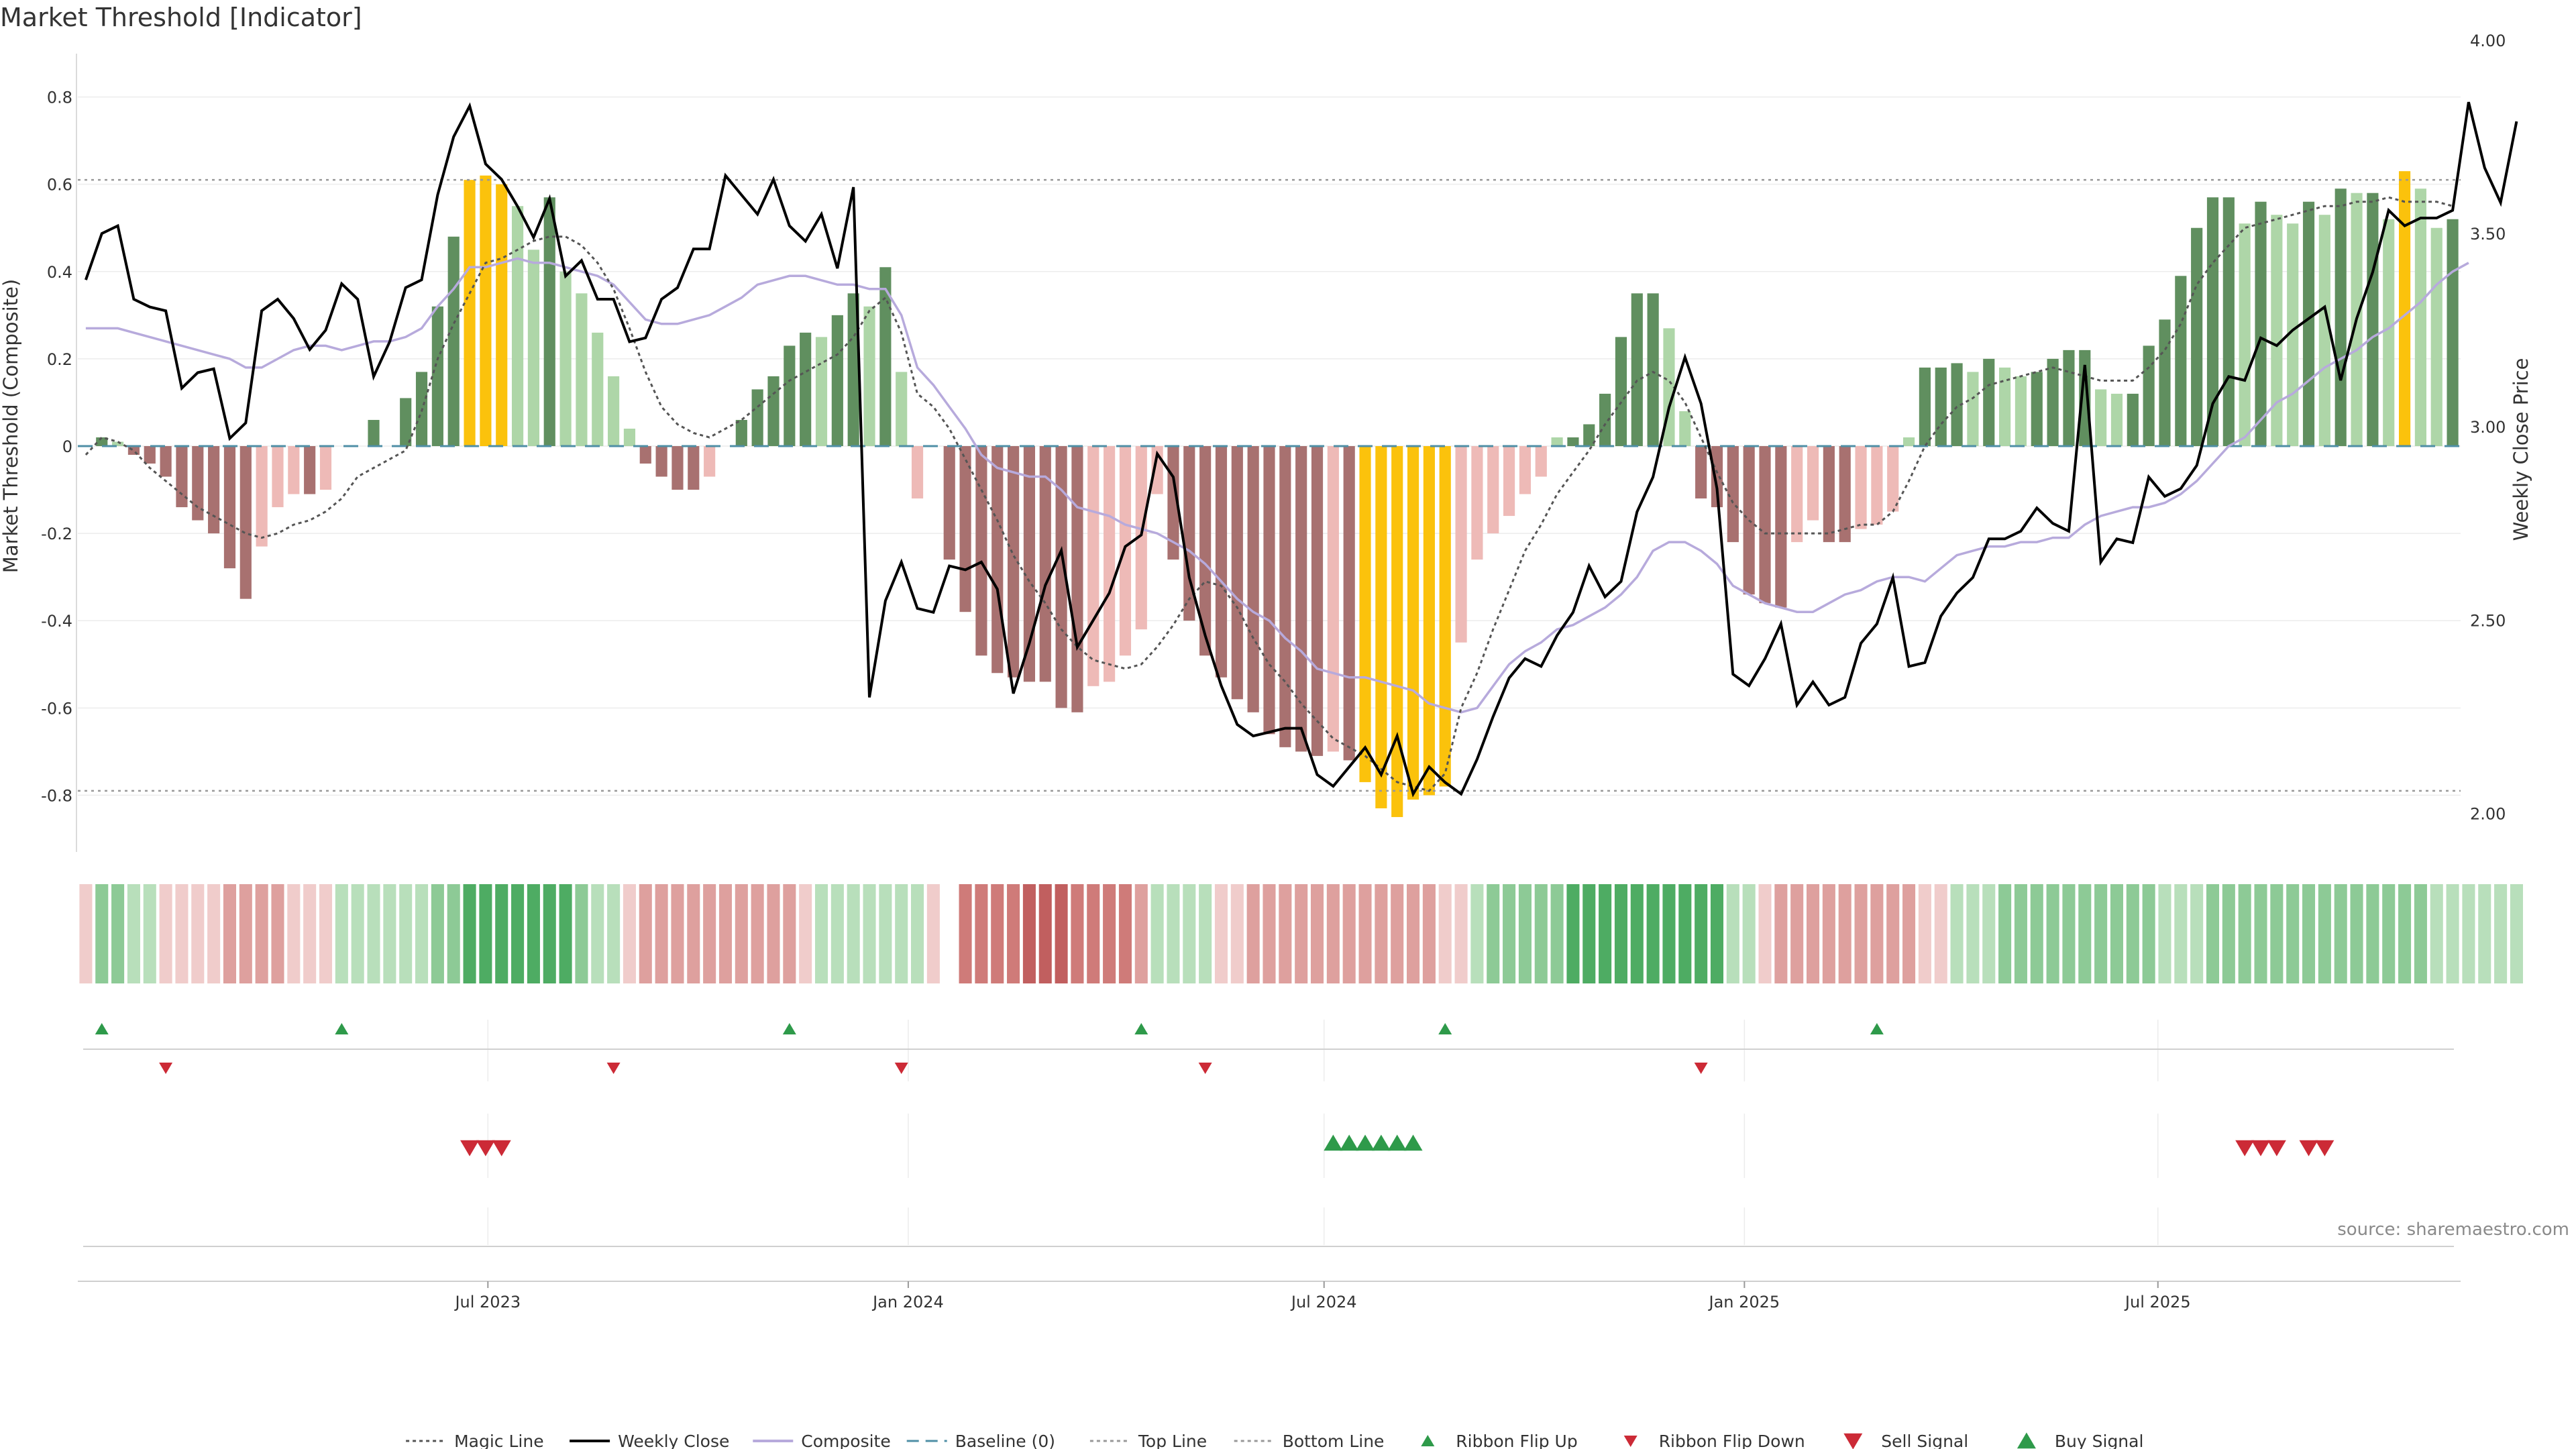 This screenshot has width=2576, height=1449. Describe the element at coordinates (2488, 813) in the screenshot. I see `y2-tick-label: 2.00` at that location.